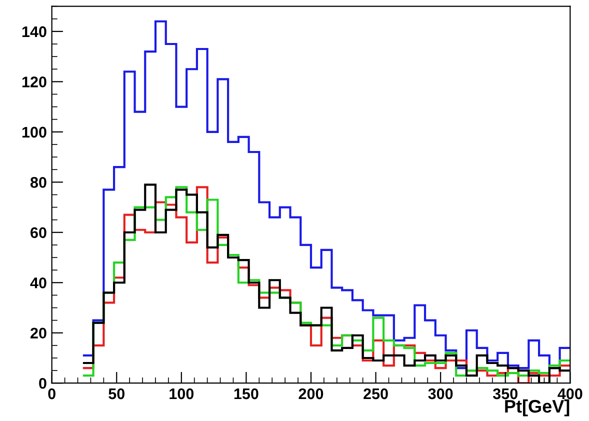 The height and width of the screenshot is (421, 589). What do you see at coordinates (34, 132) in the screenshot?
I see `y-tick-label: 100` at bounding box center [34, 132].